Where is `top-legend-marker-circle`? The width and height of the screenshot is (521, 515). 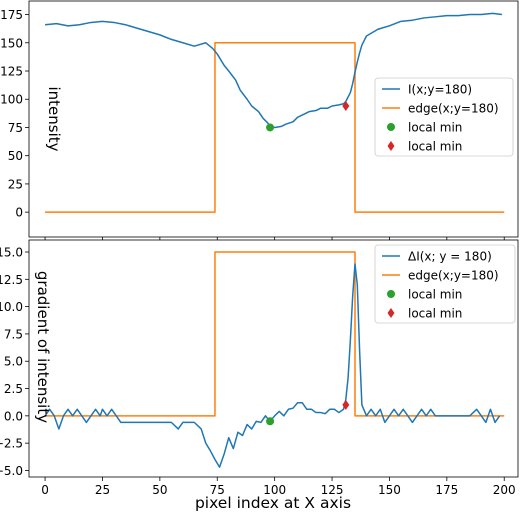
top-legend-marker-circle is located at coordinates (391, 127).